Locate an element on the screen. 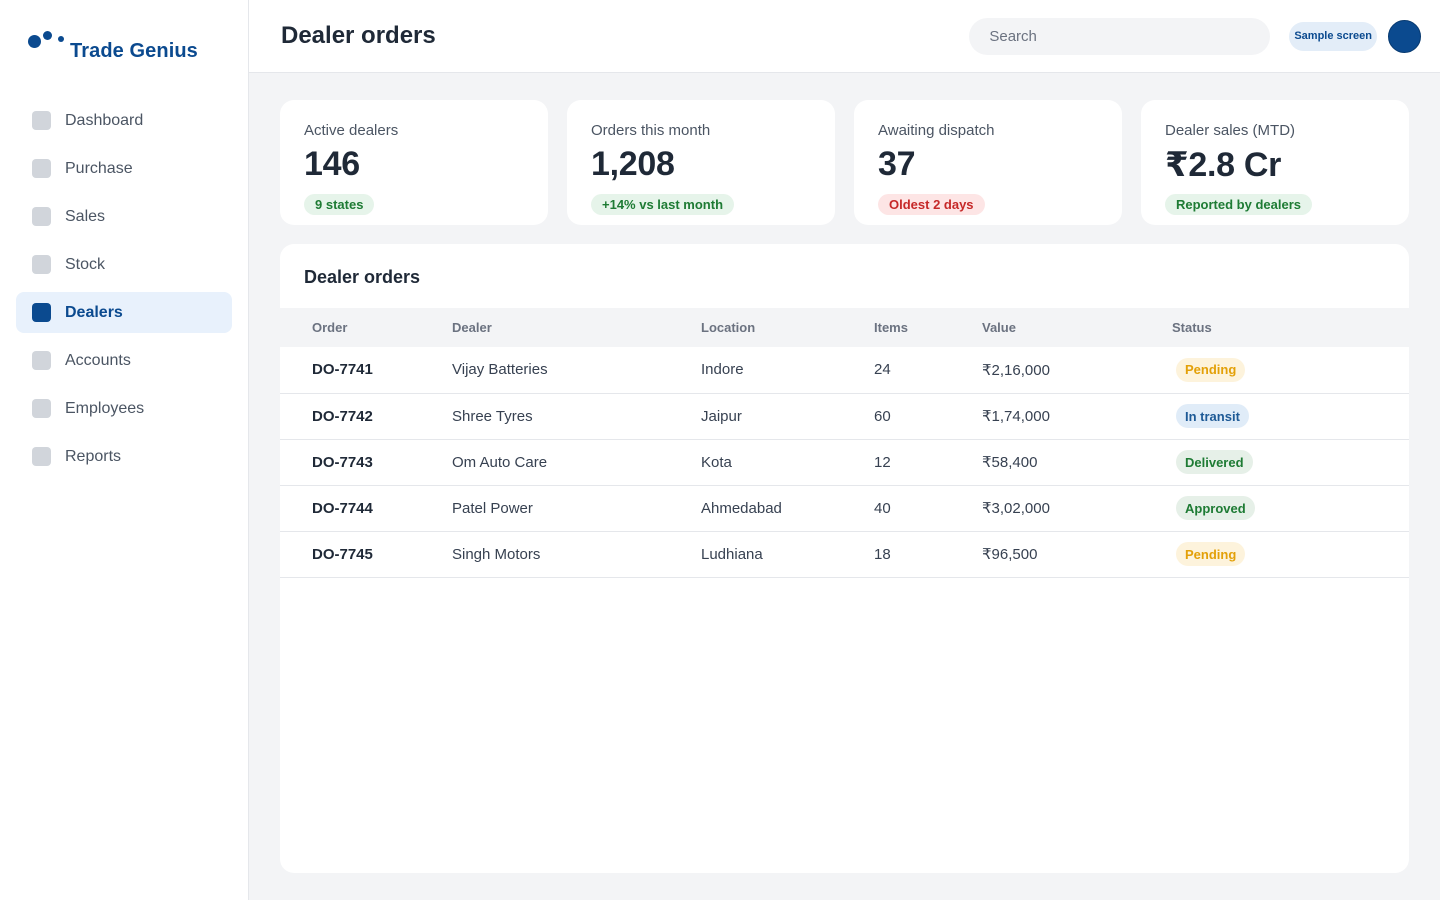 Image resolution: width=1440 pixels, height=900 pixels. items-count: 40 is located at coordinates (928, 508).